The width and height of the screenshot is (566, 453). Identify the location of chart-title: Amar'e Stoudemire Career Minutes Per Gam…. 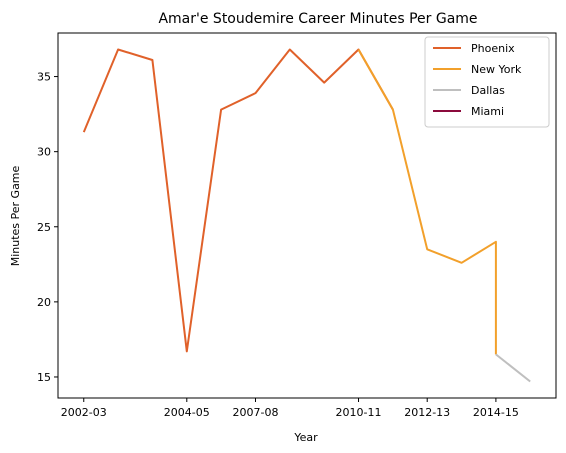
(317, 19).